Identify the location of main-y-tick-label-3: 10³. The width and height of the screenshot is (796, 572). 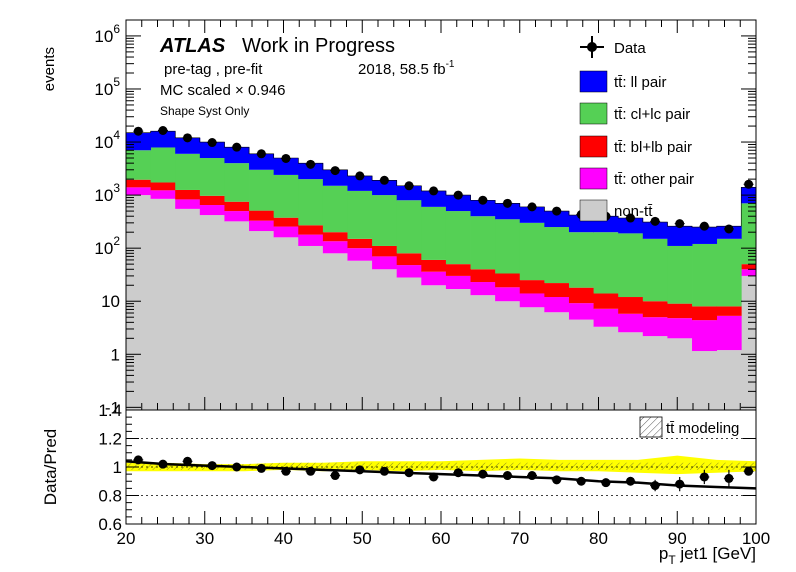
(107, 193).